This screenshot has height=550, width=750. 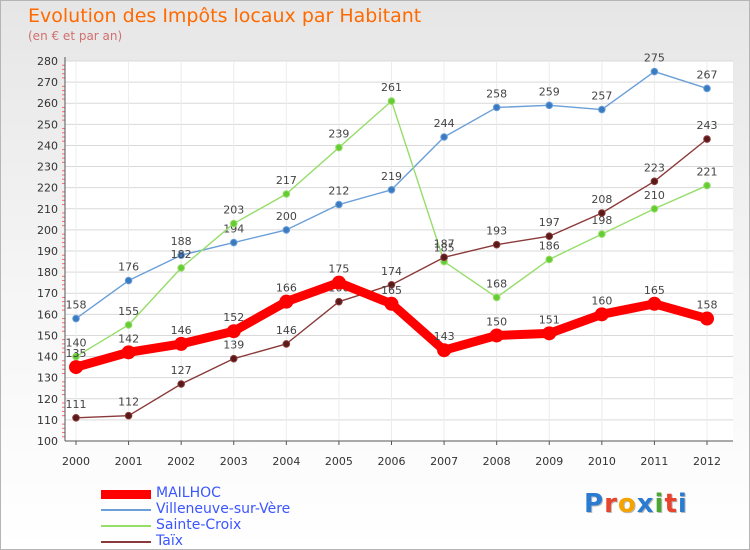 I want to click on legend-label: Taïx, so click(x=169, y=541).